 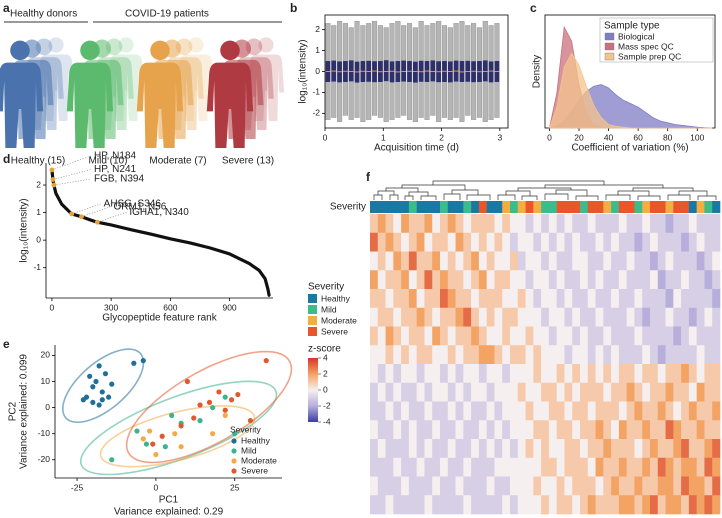 I want to click on y-axis-label: log₁₀(intensity), so click(x=24, y=230).